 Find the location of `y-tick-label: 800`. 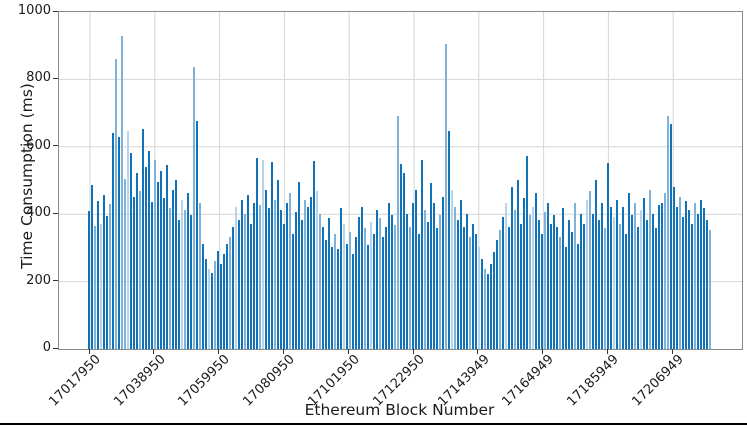

y-tick-label: 800 is located at coordinates (38, 78).